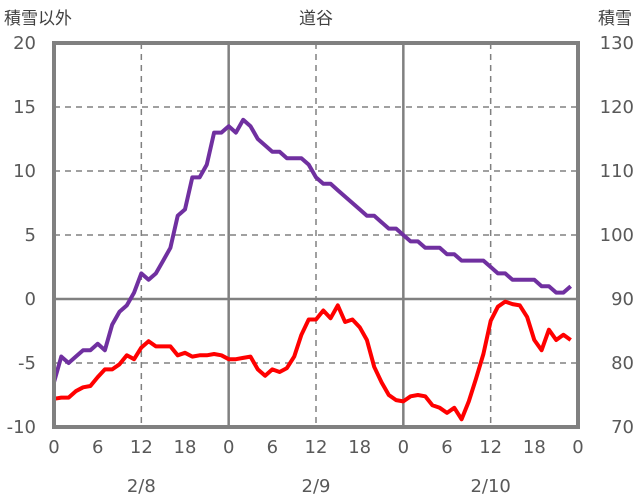 This screenshot has height=501, width=636. I want to click on date-label: 2/8, so click(141, 486).